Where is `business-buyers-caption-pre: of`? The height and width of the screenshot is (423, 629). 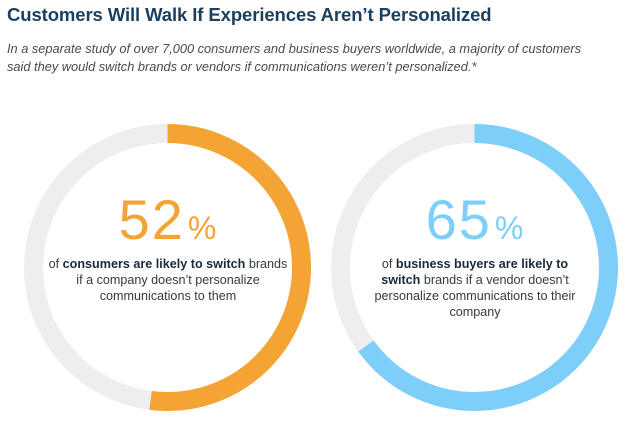 business-buyers-caption-pre: of is located at coordinates (388, 264).